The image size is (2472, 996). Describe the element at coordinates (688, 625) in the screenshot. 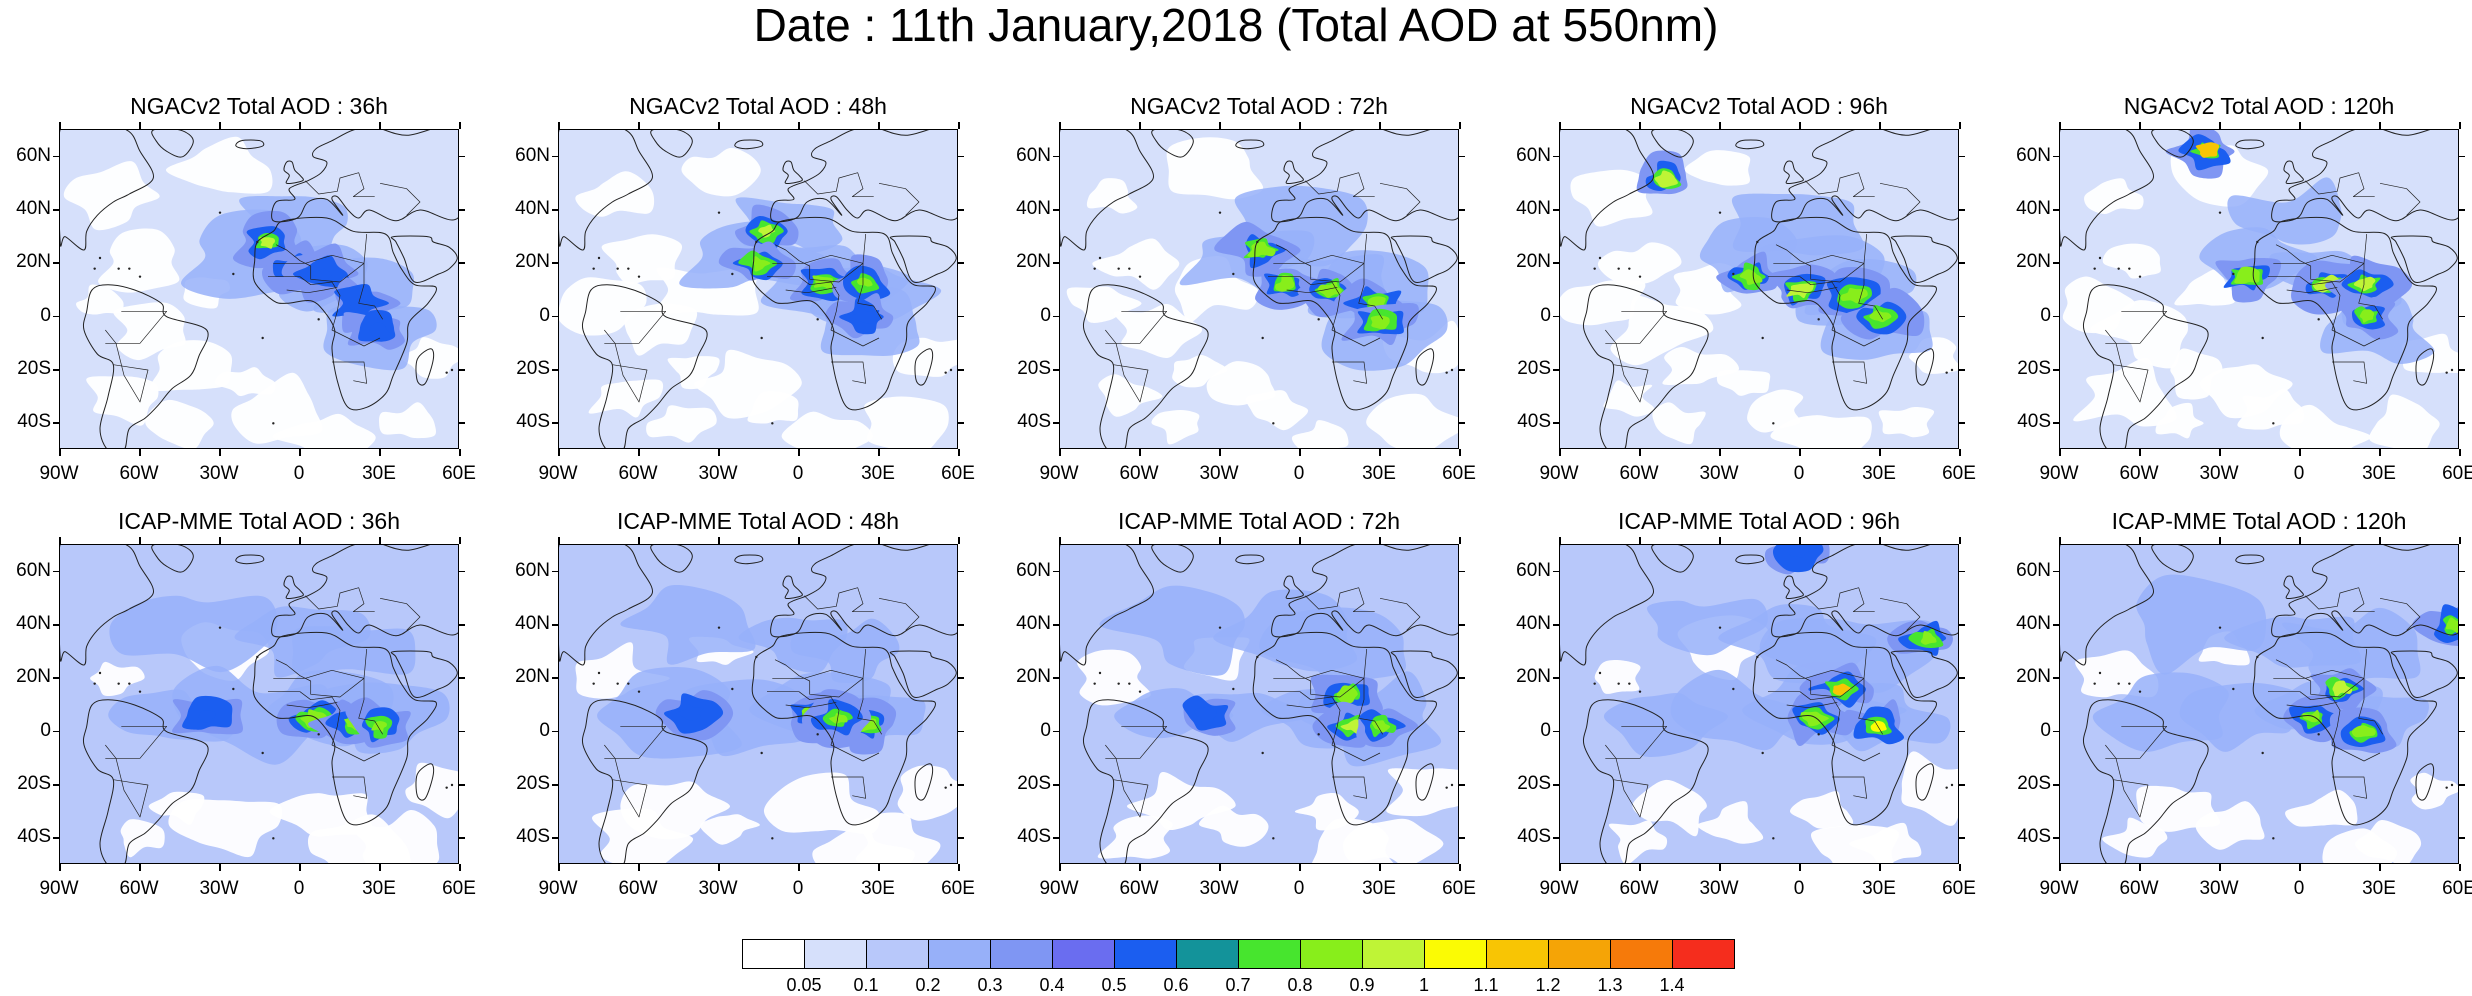

I see `aod-moderate-region` at that location.